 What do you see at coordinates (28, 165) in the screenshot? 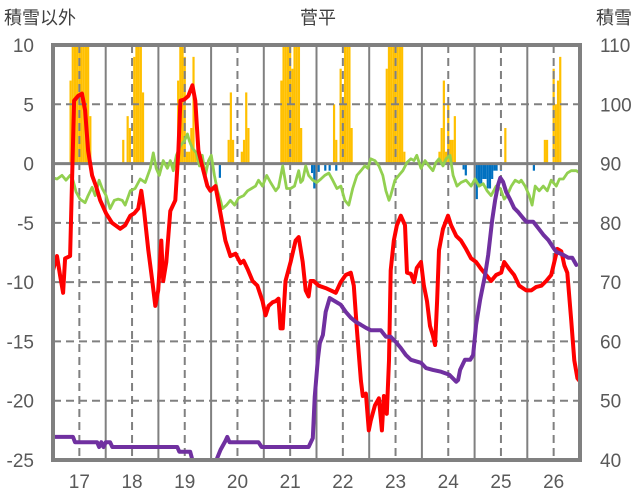
I see `left-tick-label: 0` at bounding box center [28, 165].